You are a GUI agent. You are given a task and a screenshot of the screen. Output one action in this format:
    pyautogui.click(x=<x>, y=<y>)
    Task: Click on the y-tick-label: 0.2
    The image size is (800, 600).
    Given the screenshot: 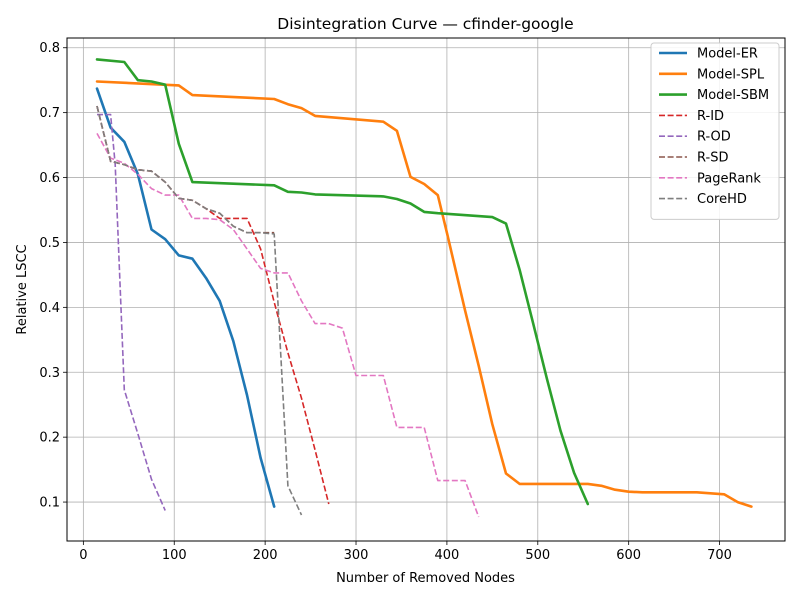 What is the action you would take?
    pyautogui.click(x=49, y=438)
    